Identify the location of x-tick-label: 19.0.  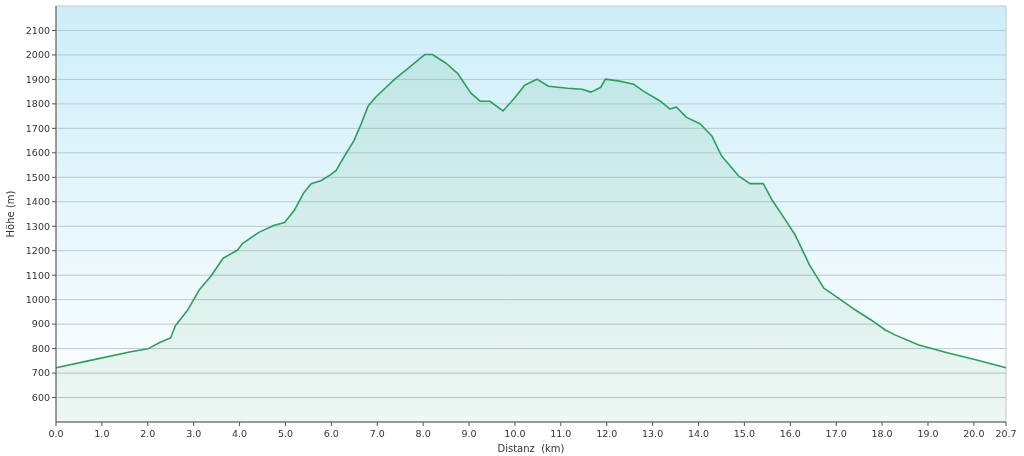
(928, 433).